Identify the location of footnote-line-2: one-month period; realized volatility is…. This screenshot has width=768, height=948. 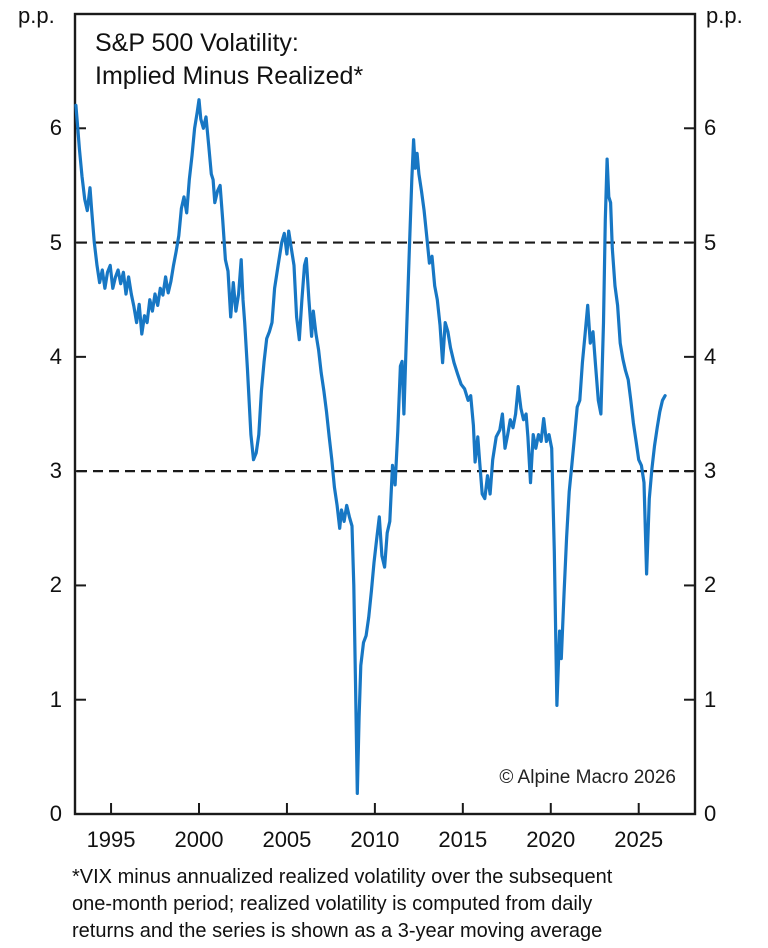
(332, 904).